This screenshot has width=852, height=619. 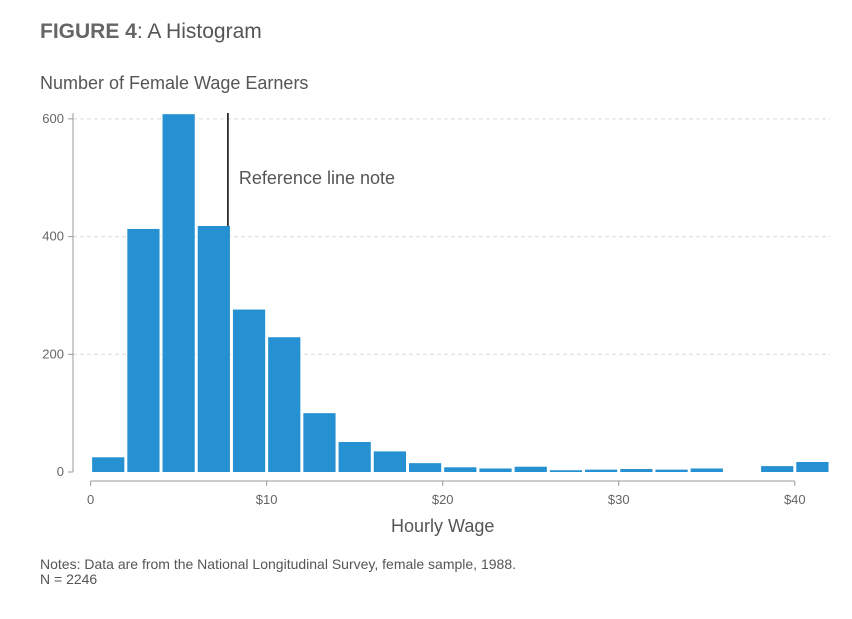 I want to click on notes-line-2: N = 2246, so click(x=69, y=579).